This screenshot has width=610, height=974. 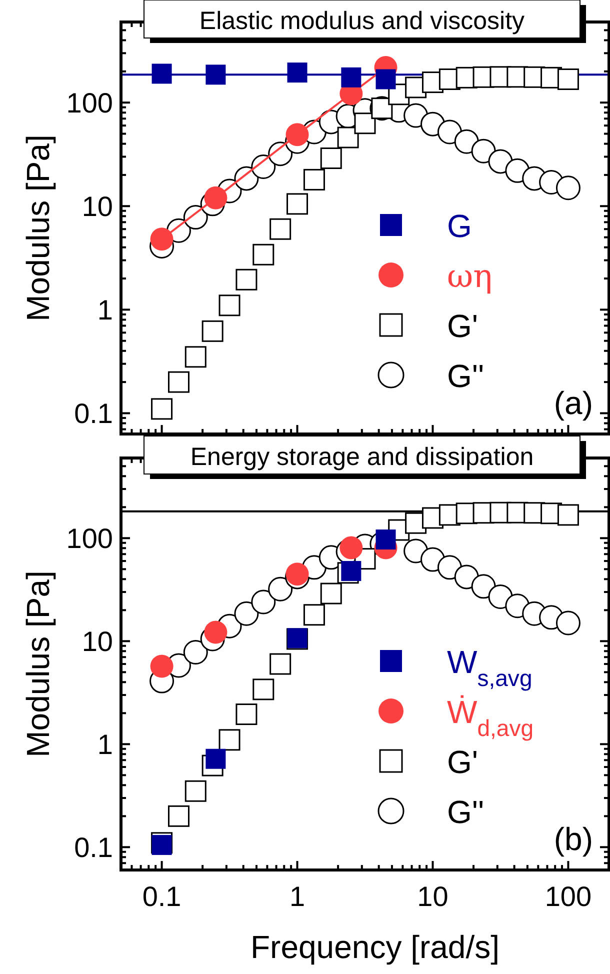 What do you see at coordinates (573, 403) in the screenshot?
I see `annotation: (a)` at bounding box center [573, 403].